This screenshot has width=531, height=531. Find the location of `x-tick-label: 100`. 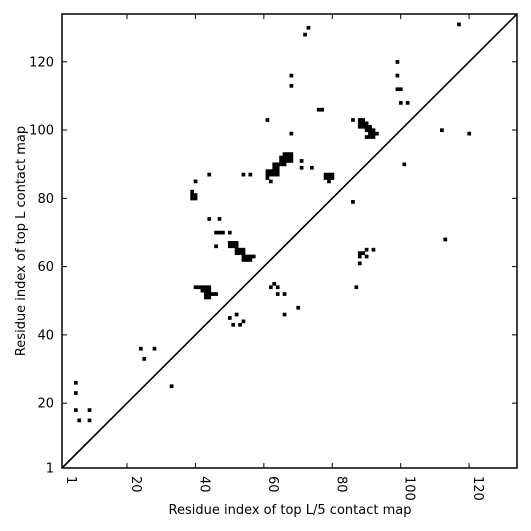

x-tick-label: 100 is located at coordinates (409, 488).